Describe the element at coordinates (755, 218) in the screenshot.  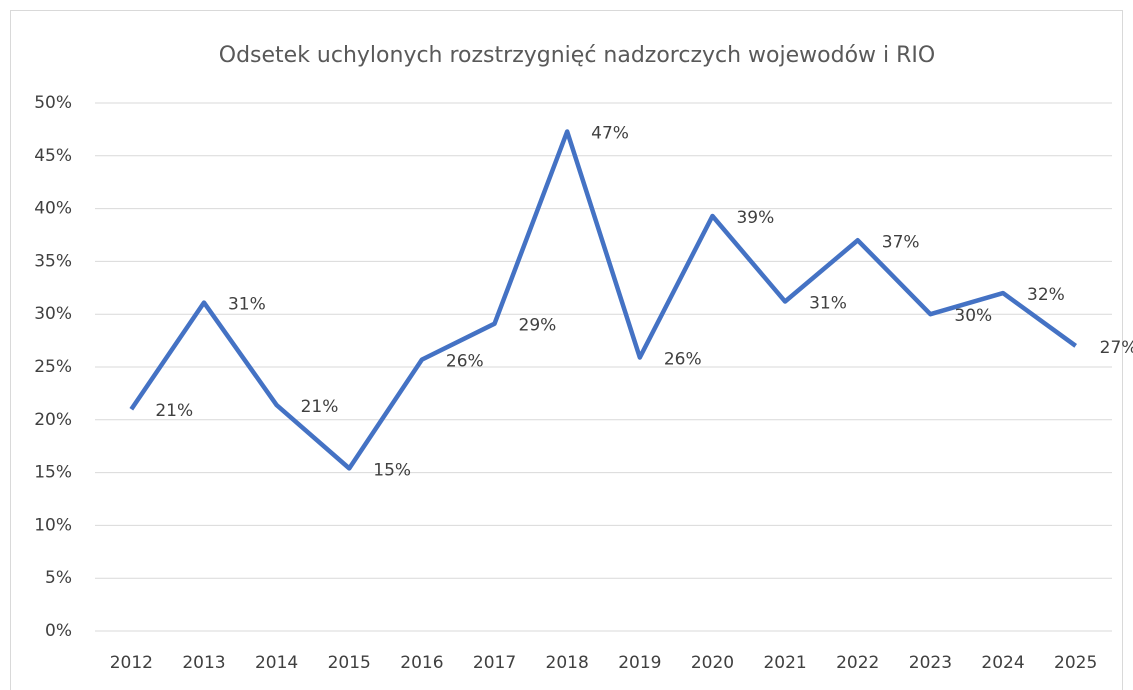
I see `data-label: 39%` at that location.